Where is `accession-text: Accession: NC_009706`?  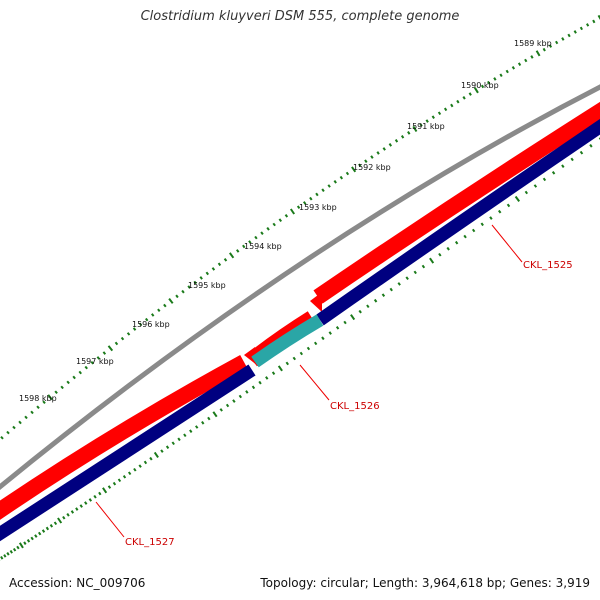 accession-text: Accession: NC_009706 is located at coordinates (77, 583).